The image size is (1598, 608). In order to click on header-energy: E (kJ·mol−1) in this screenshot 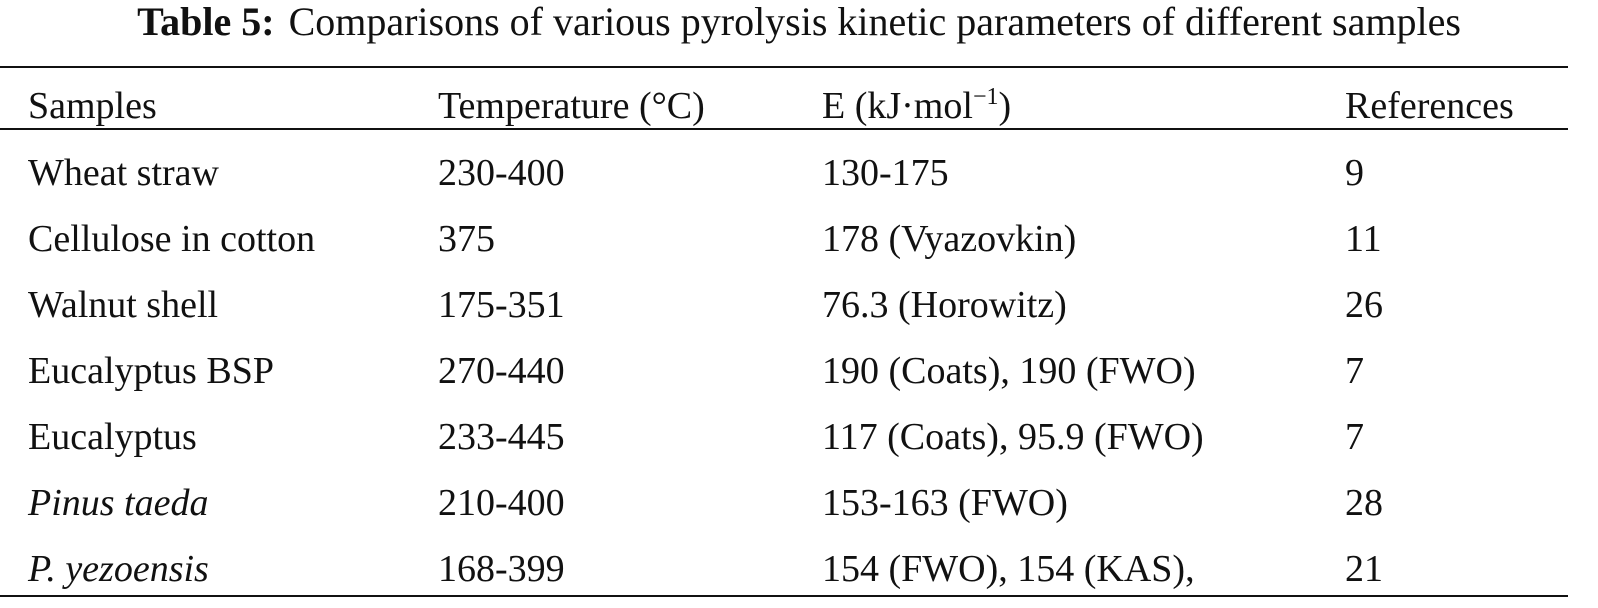, I will do `click(916, 106)`.